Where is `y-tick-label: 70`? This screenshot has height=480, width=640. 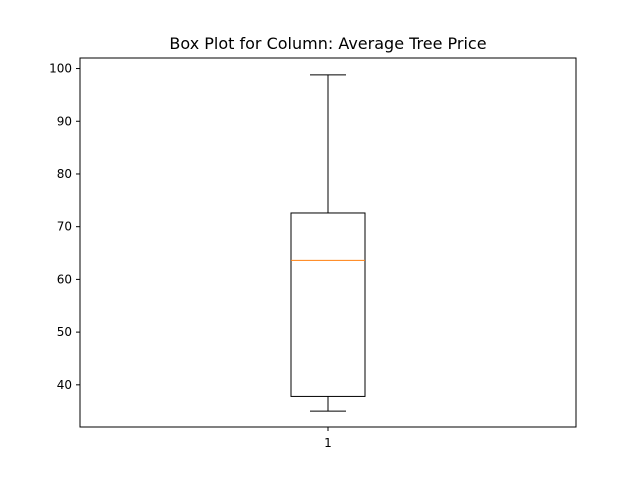 y-tick-label: 70 is located at coordinates (64, 227).